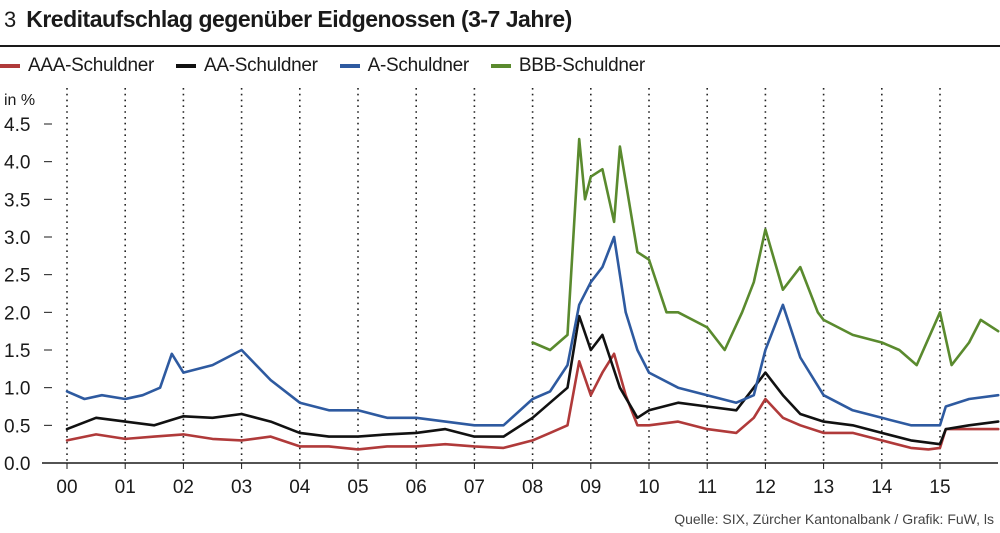 The width and height of the screenshot is (1000, 533). What do you see at coordinates (648, 487) in the screenshot?
I see `x-tick-label-10: 10` at bounding box center [648, 487].